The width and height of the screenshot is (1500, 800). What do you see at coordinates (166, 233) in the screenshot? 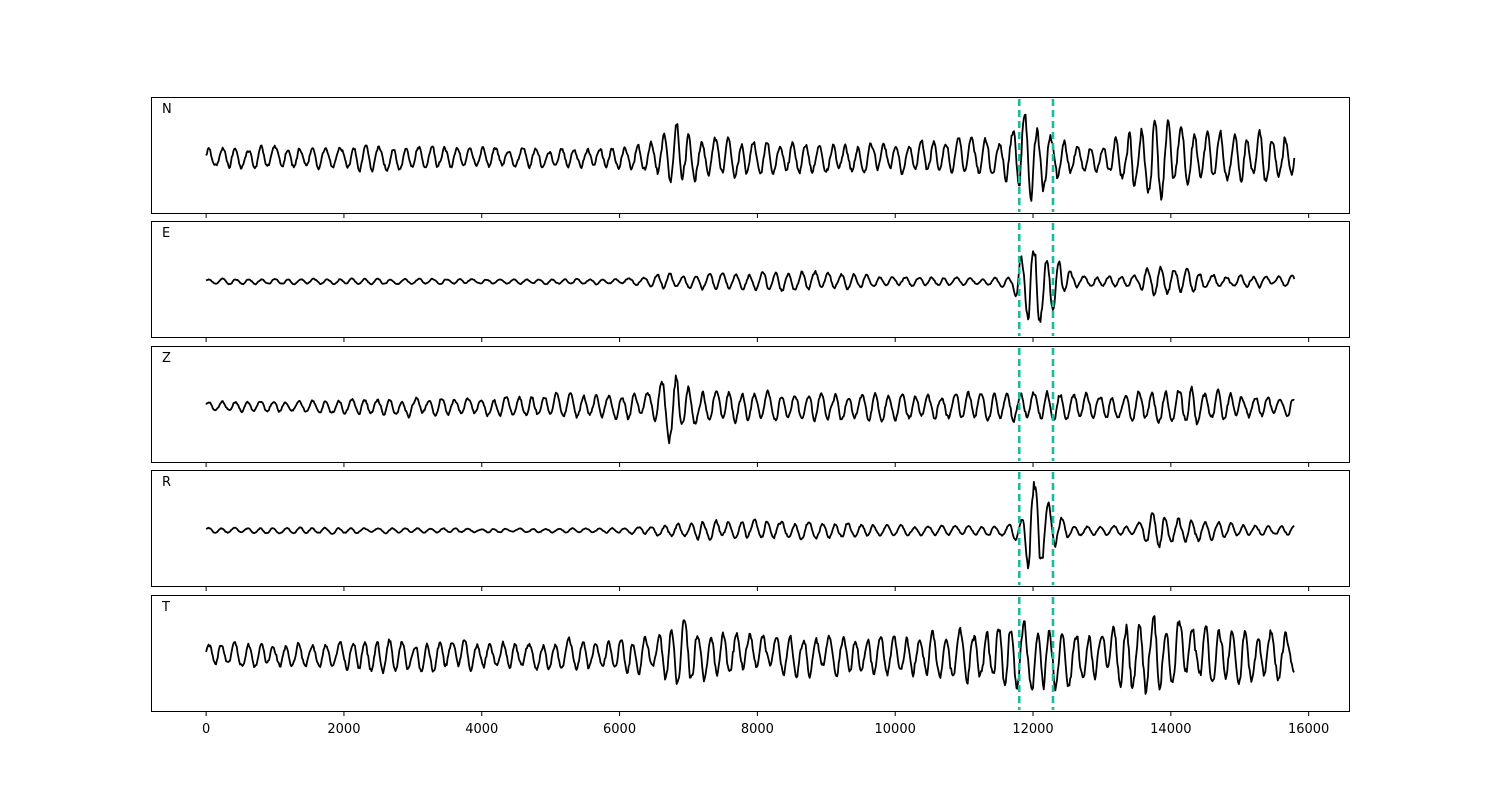
I see `panel-label: E` at bounding box center [166, 233].